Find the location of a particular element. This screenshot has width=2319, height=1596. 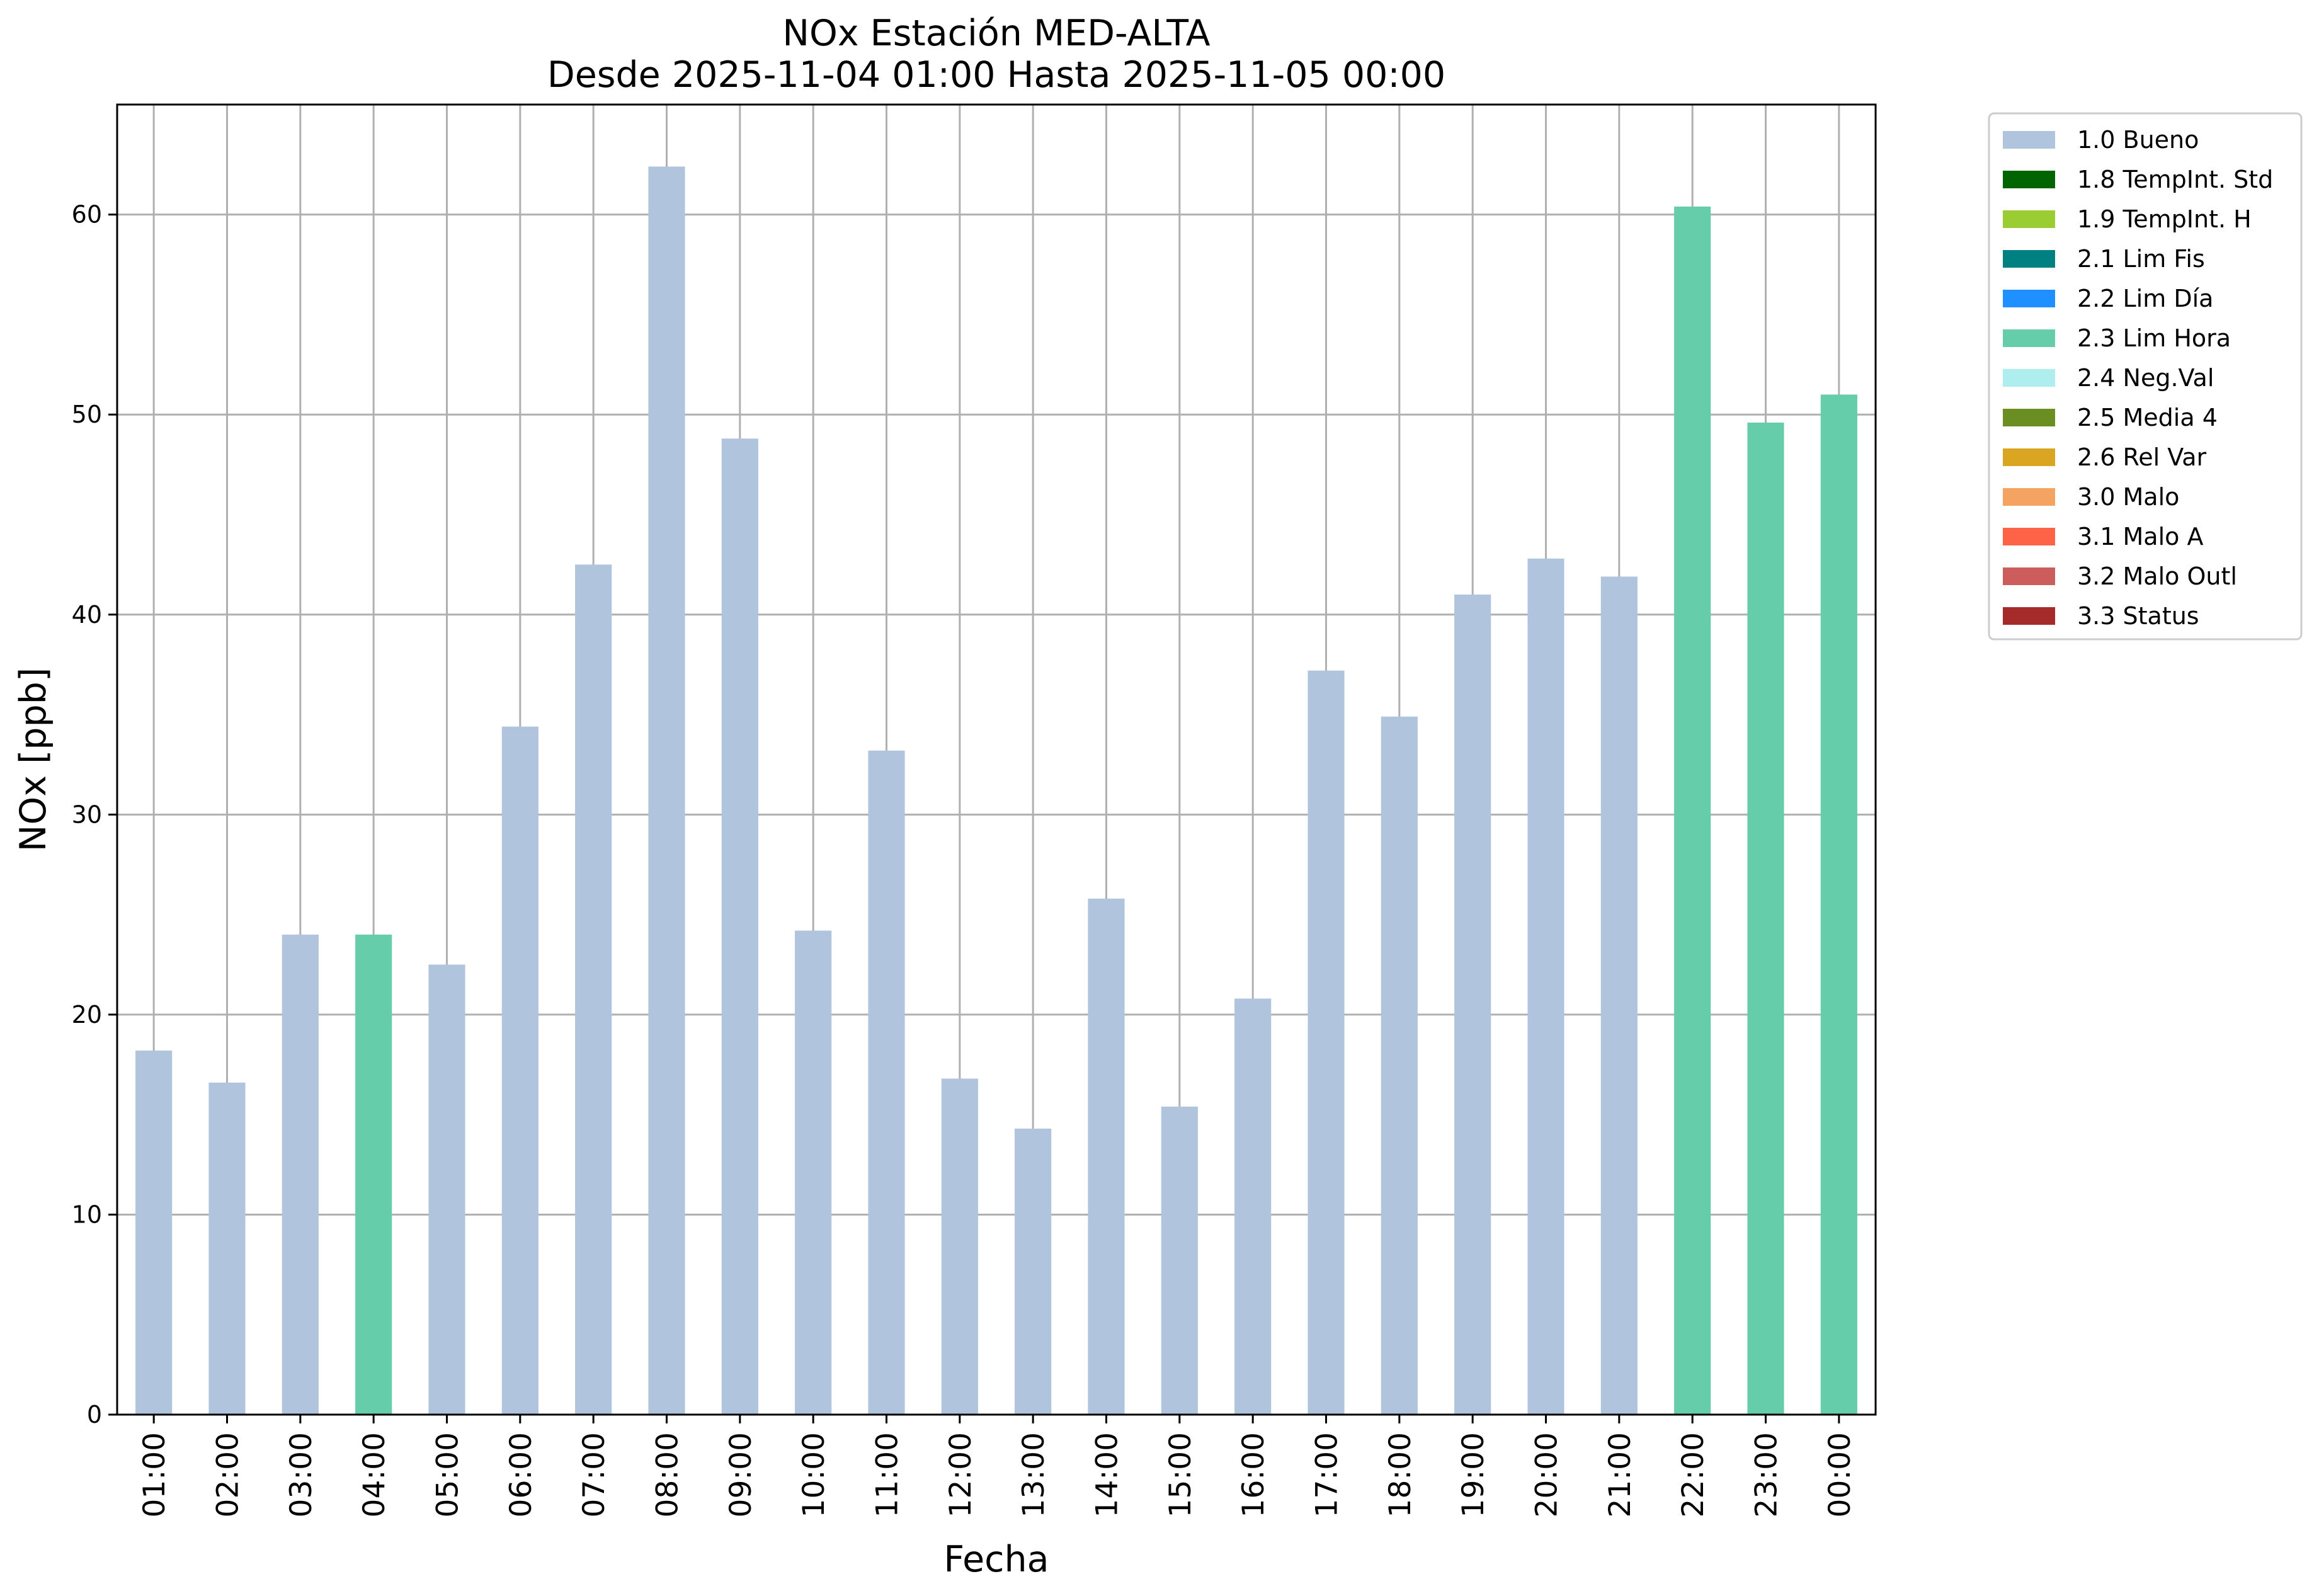

bar-10:00 is located at coordinates (813, 1172).